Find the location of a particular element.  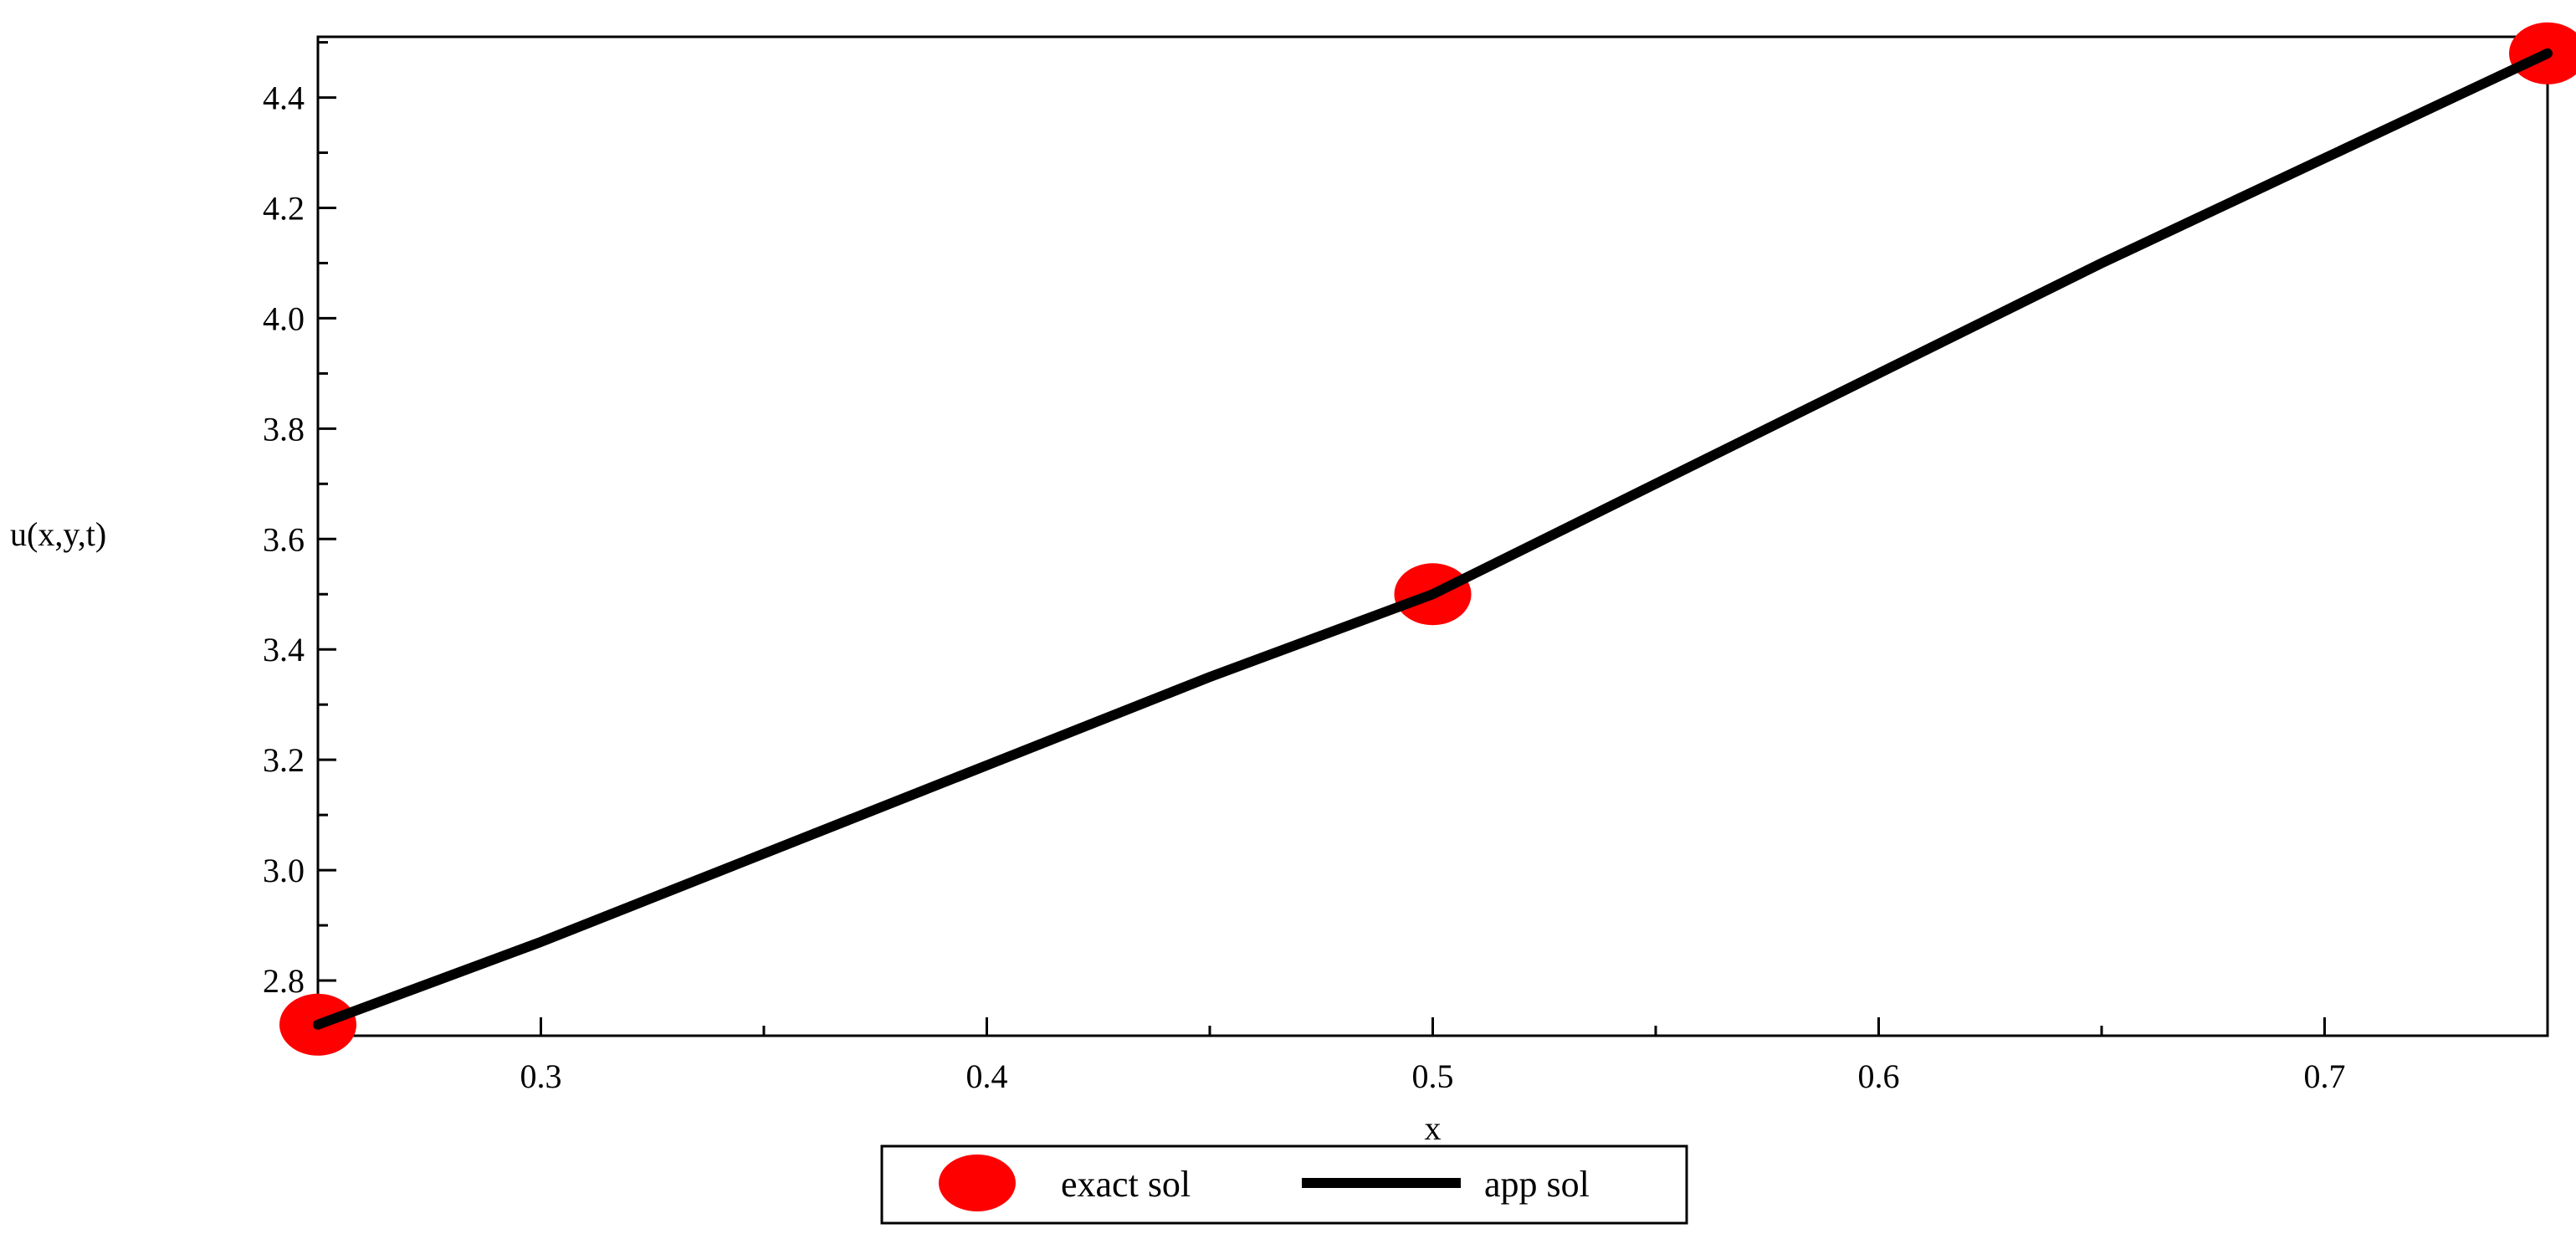

y-tick-label: 4.0 is located at coordinates (284, 319).